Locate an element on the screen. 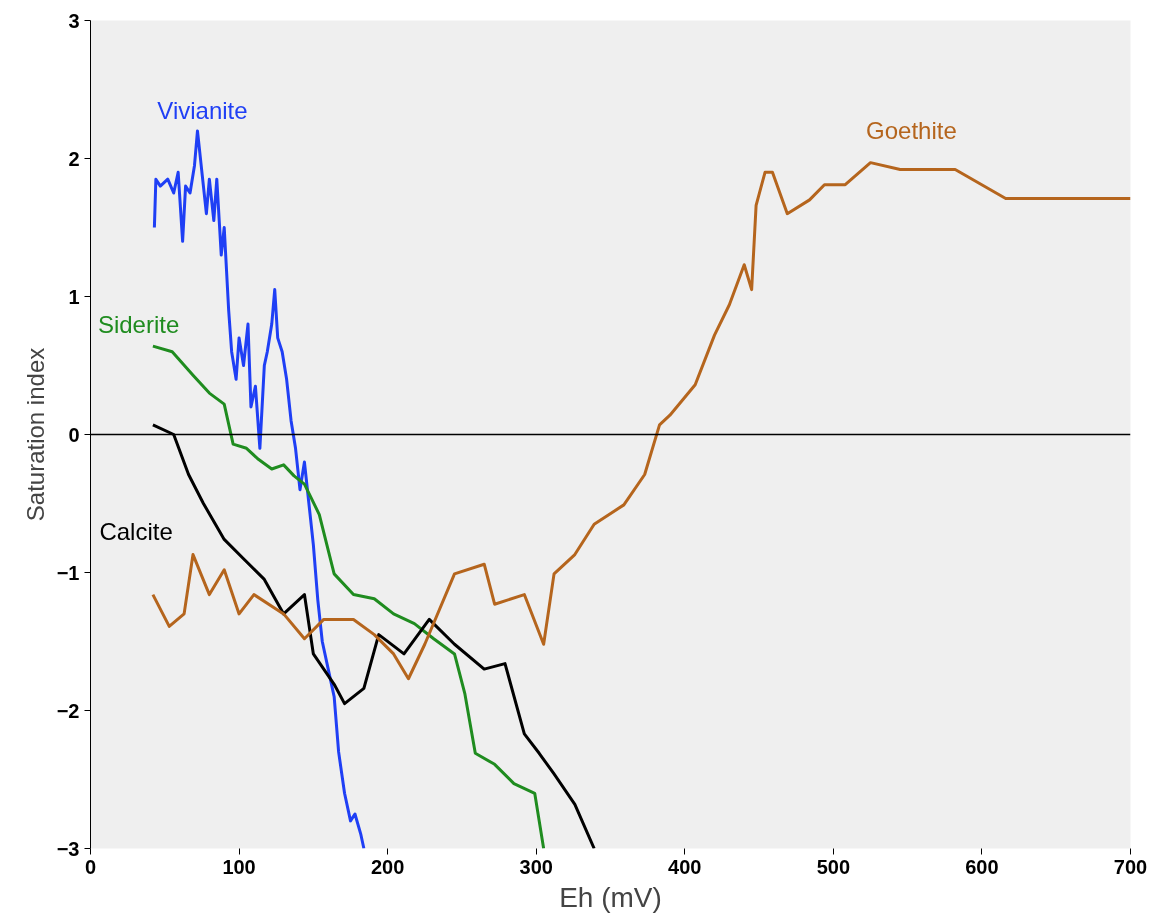 This screenshot has height=924, width=1163. x-tick-label: 100 is located at coordinates (239, 866).